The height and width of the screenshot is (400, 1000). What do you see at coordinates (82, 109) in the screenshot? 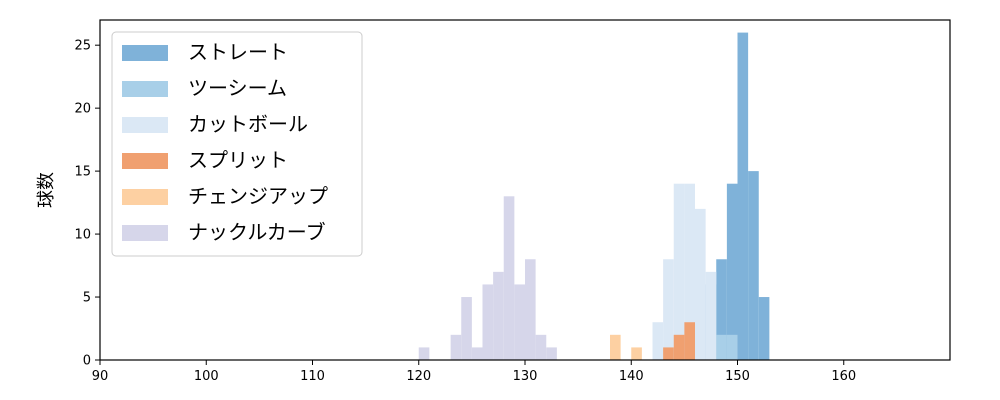
I see `y-tick-label: 20` at bounding box center [82, 109].